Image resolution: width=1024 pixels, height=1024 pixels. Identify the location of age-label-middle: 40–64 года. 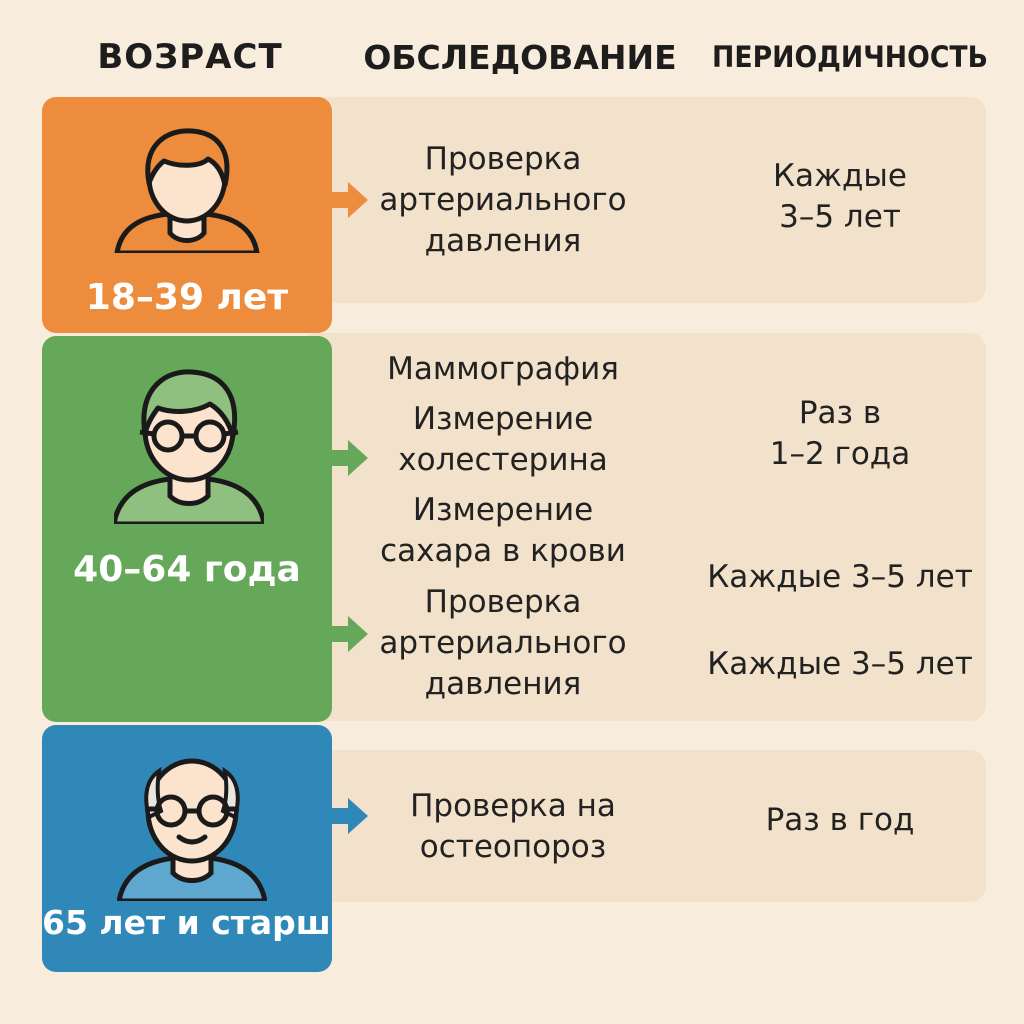
(187, 569).